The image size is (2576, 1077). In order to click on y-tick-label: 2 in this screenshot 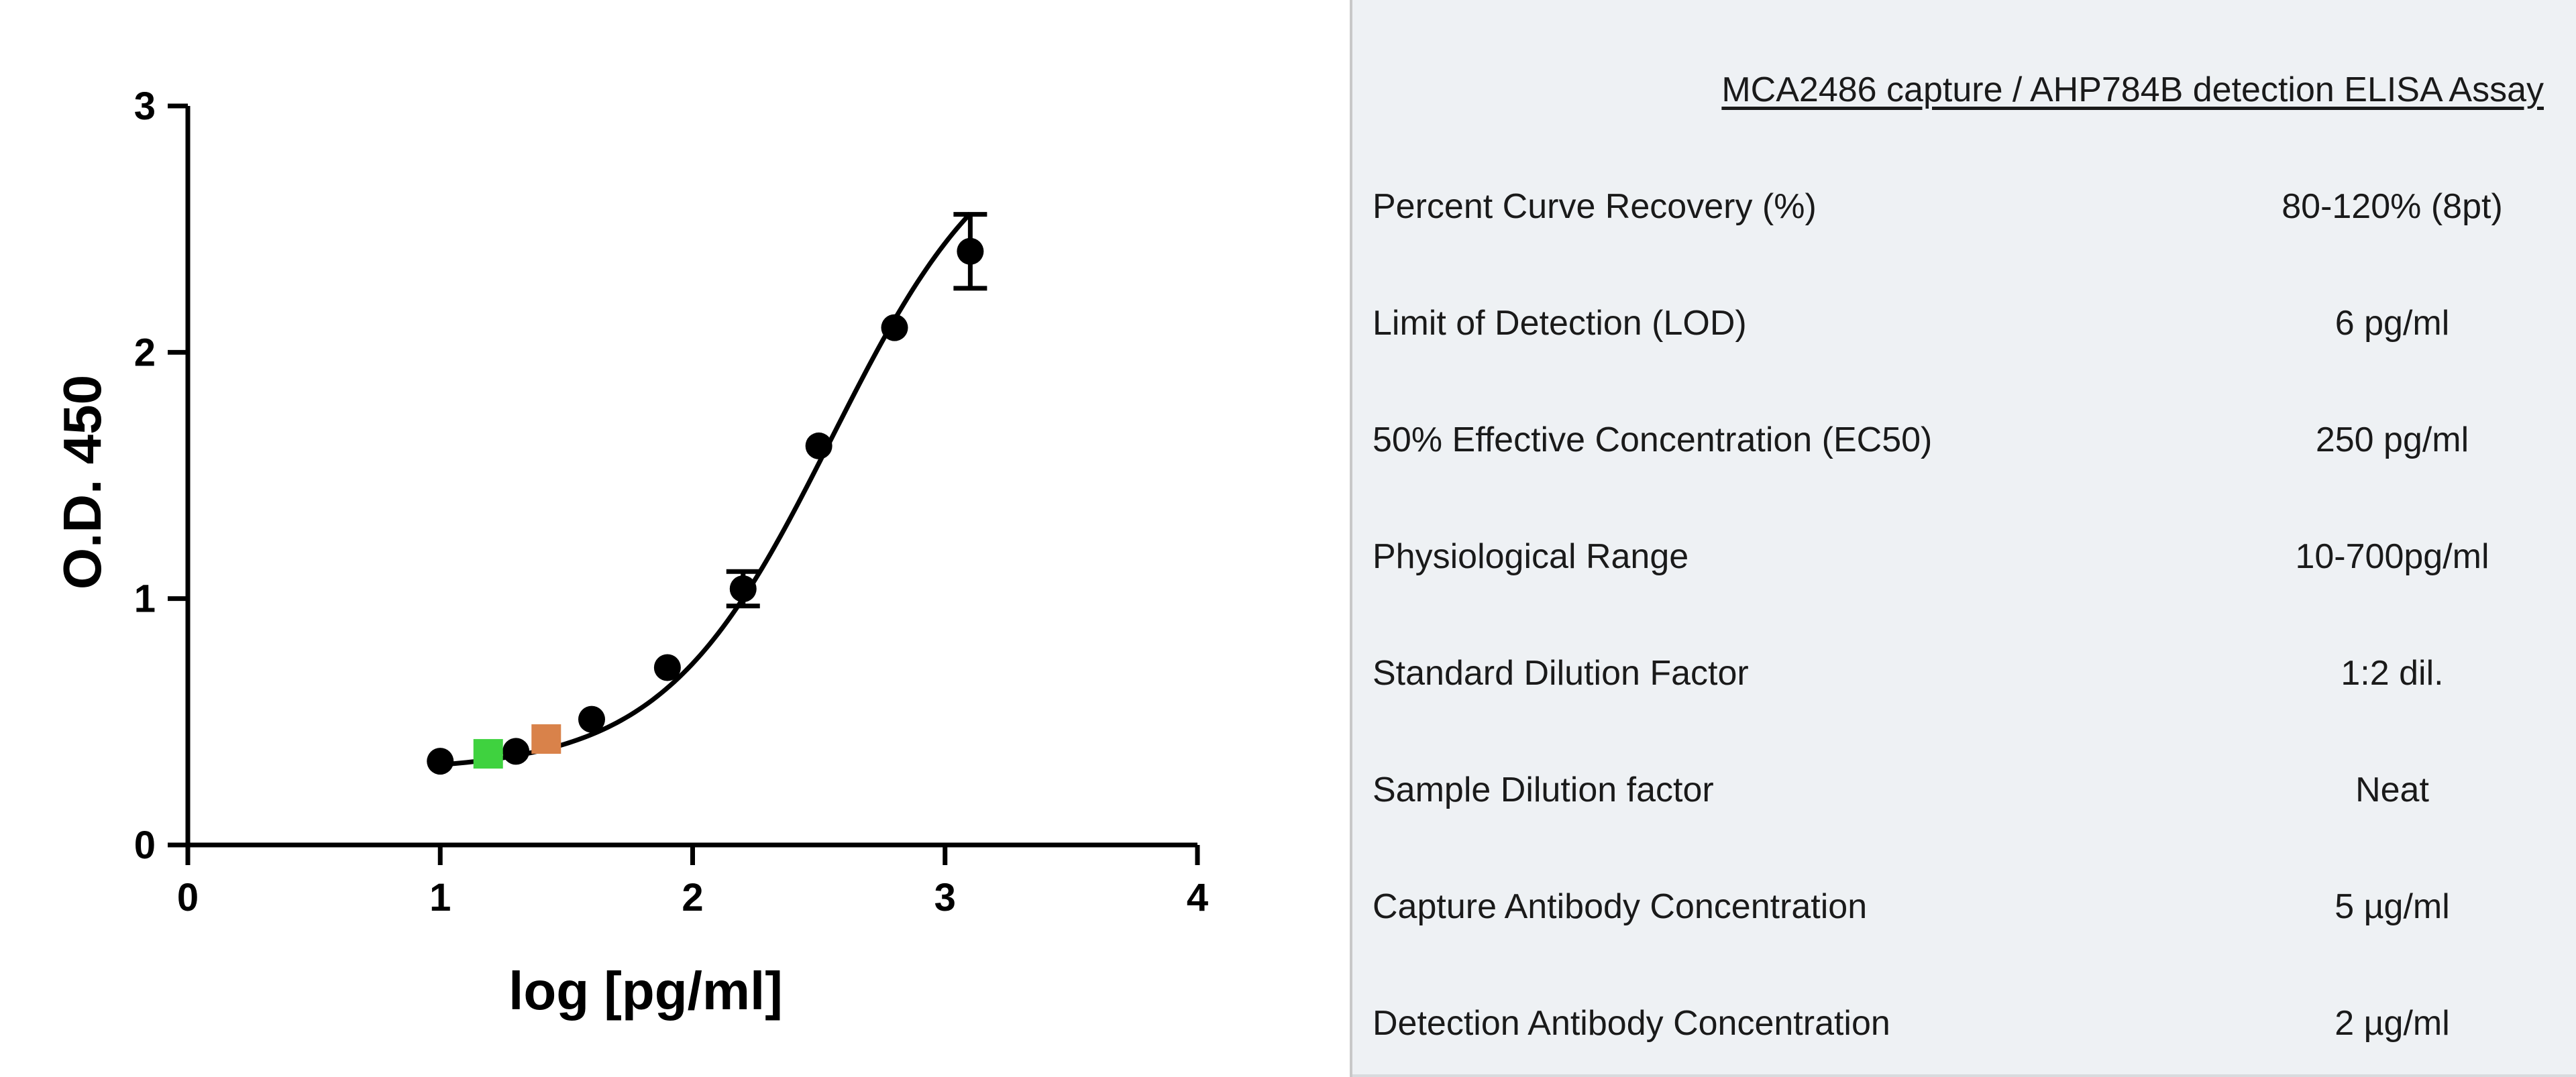, I will do `click(145, 353)`.